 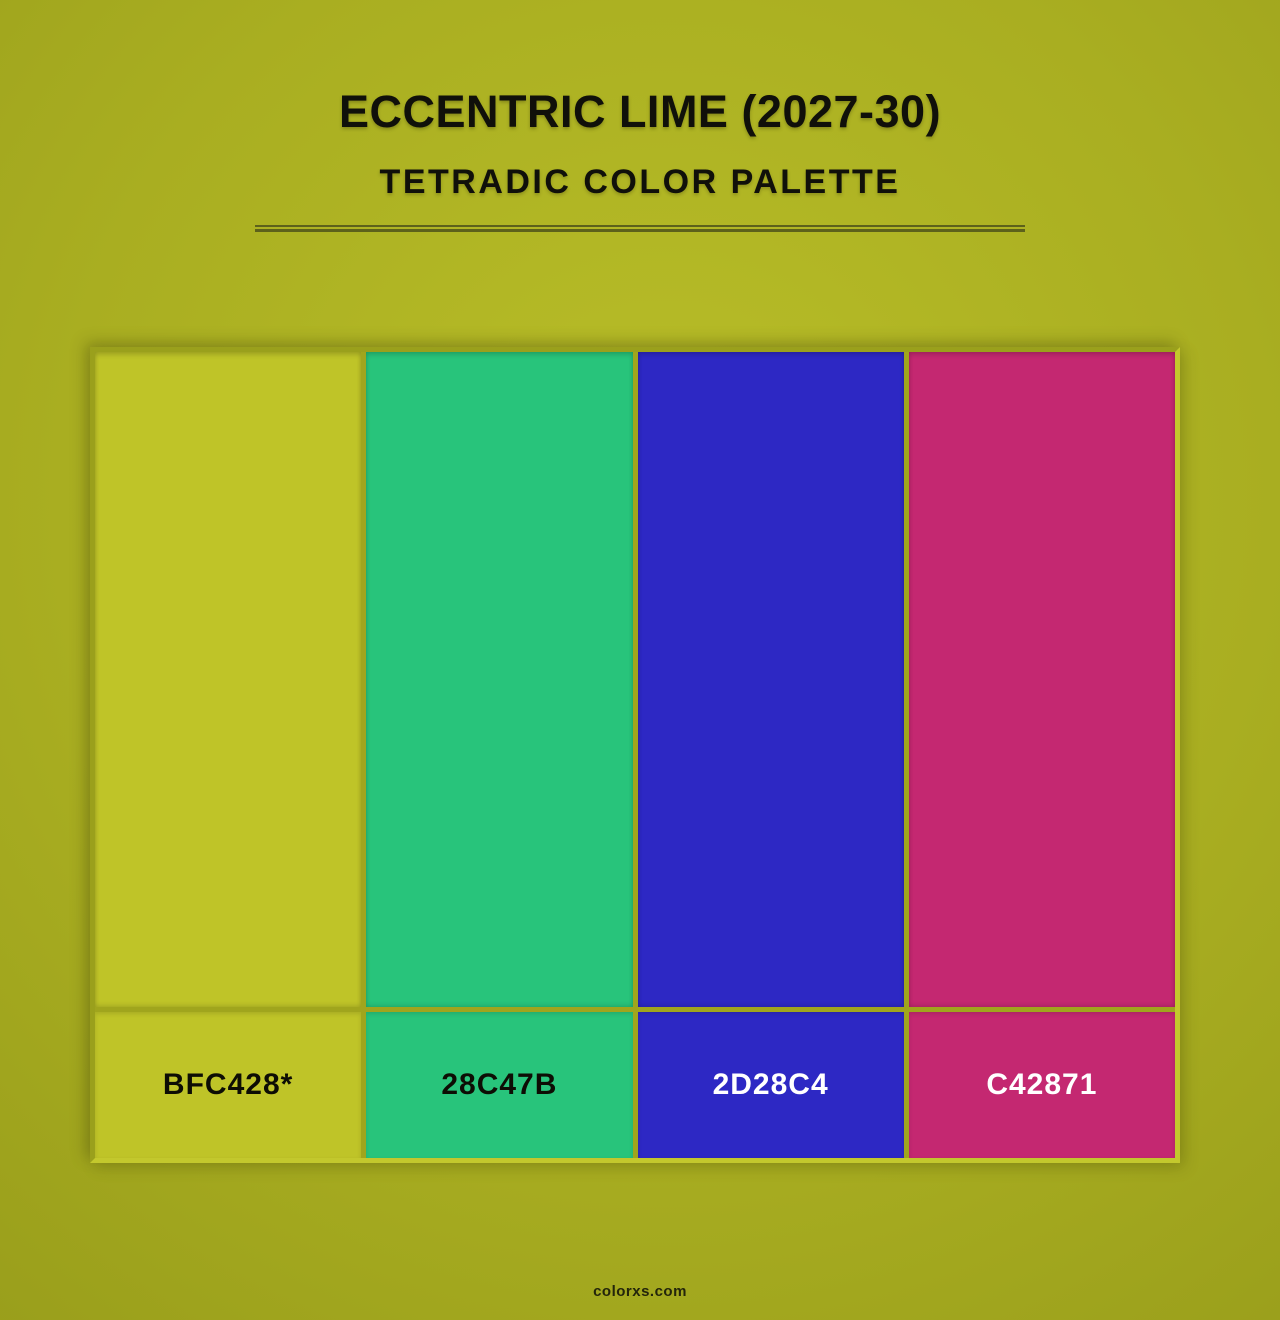 I want to click on color-swatch-hex-label: 2D28C4, so click(x=770, y=1085).